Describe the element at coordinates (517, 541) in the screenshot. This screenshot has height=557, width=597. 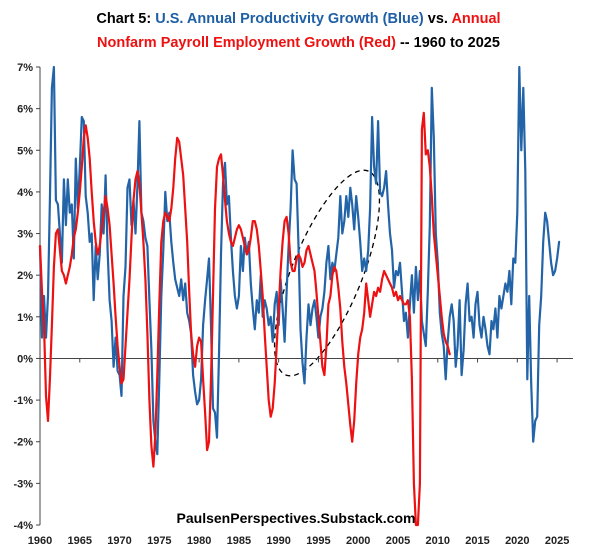
I see `x-tick-label: 2020` at that location.